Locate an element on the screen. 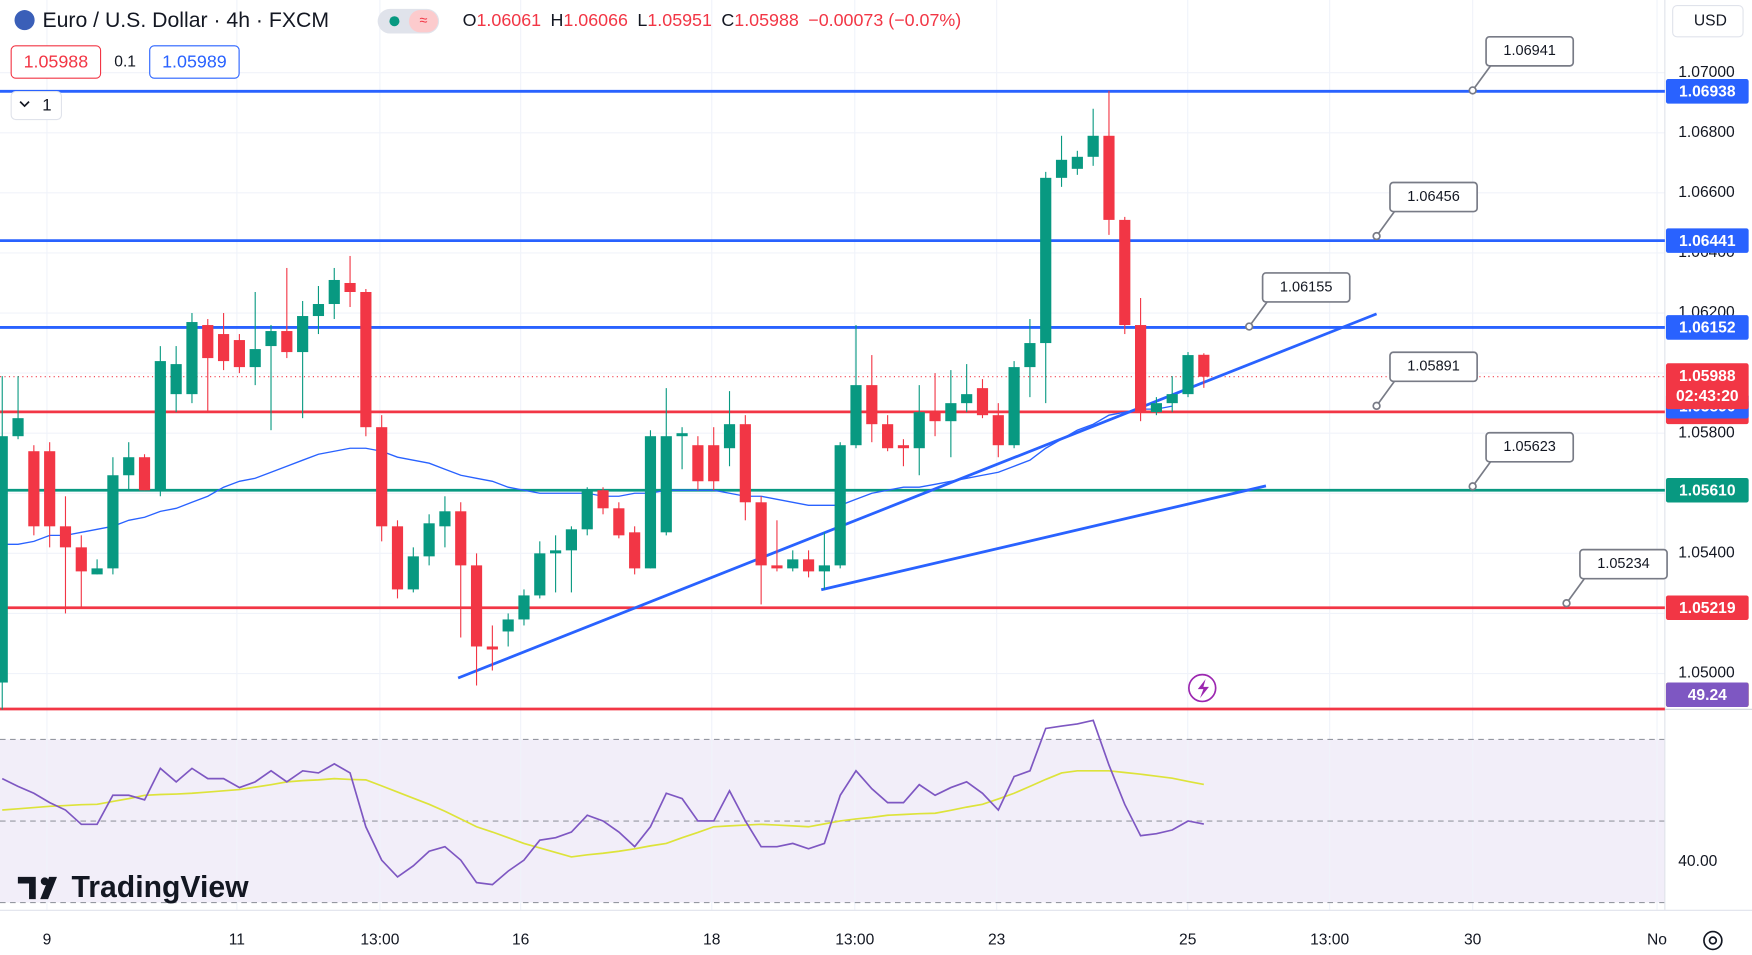  chevron-icon is located at coordinates (24, 104).